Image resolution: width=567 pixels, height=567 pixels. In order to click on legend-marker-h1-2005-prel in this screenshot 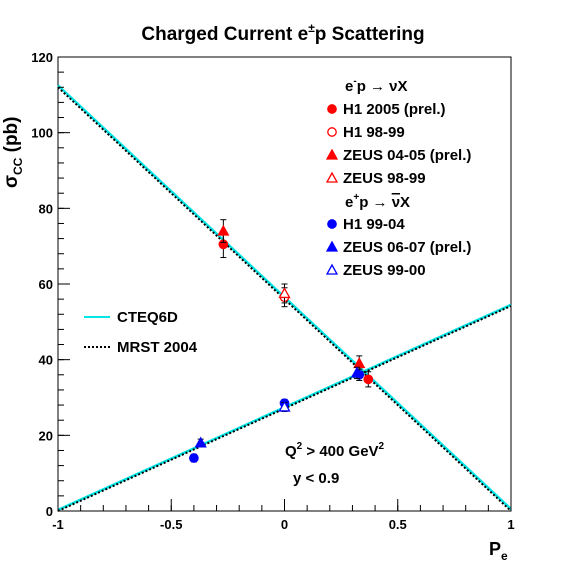, I will do `click(332, 109)`.